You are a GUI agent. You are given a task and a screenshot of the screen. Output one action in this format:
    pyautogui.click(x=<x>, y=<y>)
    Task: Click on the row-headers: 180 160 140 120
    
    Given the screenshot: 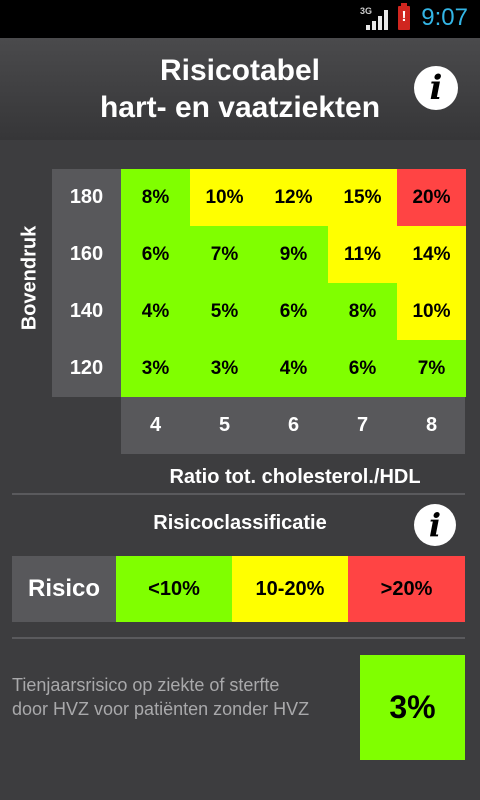 What is the action you would take?
    pyautogui.click(x=86, y=283)
    